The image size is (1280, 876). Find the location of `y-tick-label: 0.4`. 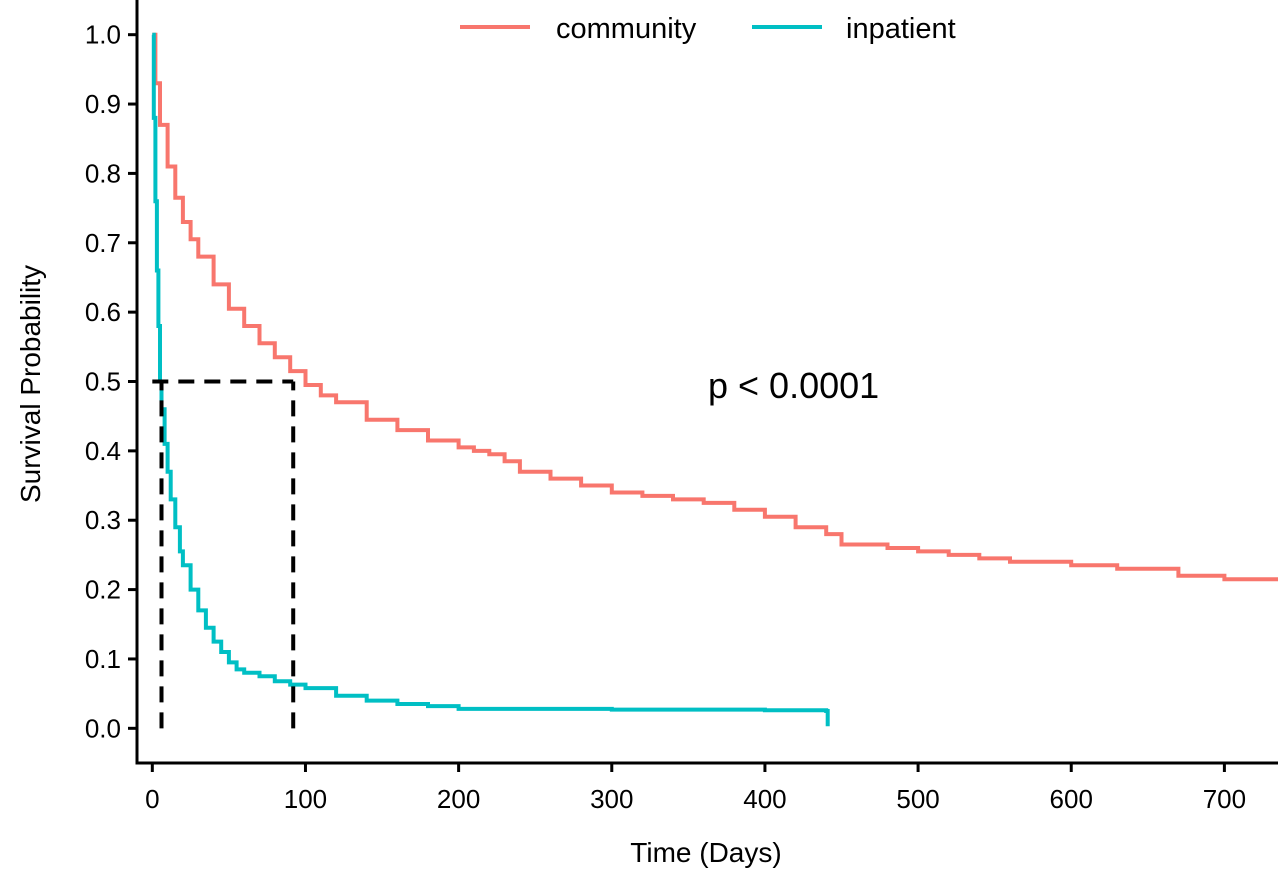

y-tick-label: 0.4 is located at coordinates (103, 451).